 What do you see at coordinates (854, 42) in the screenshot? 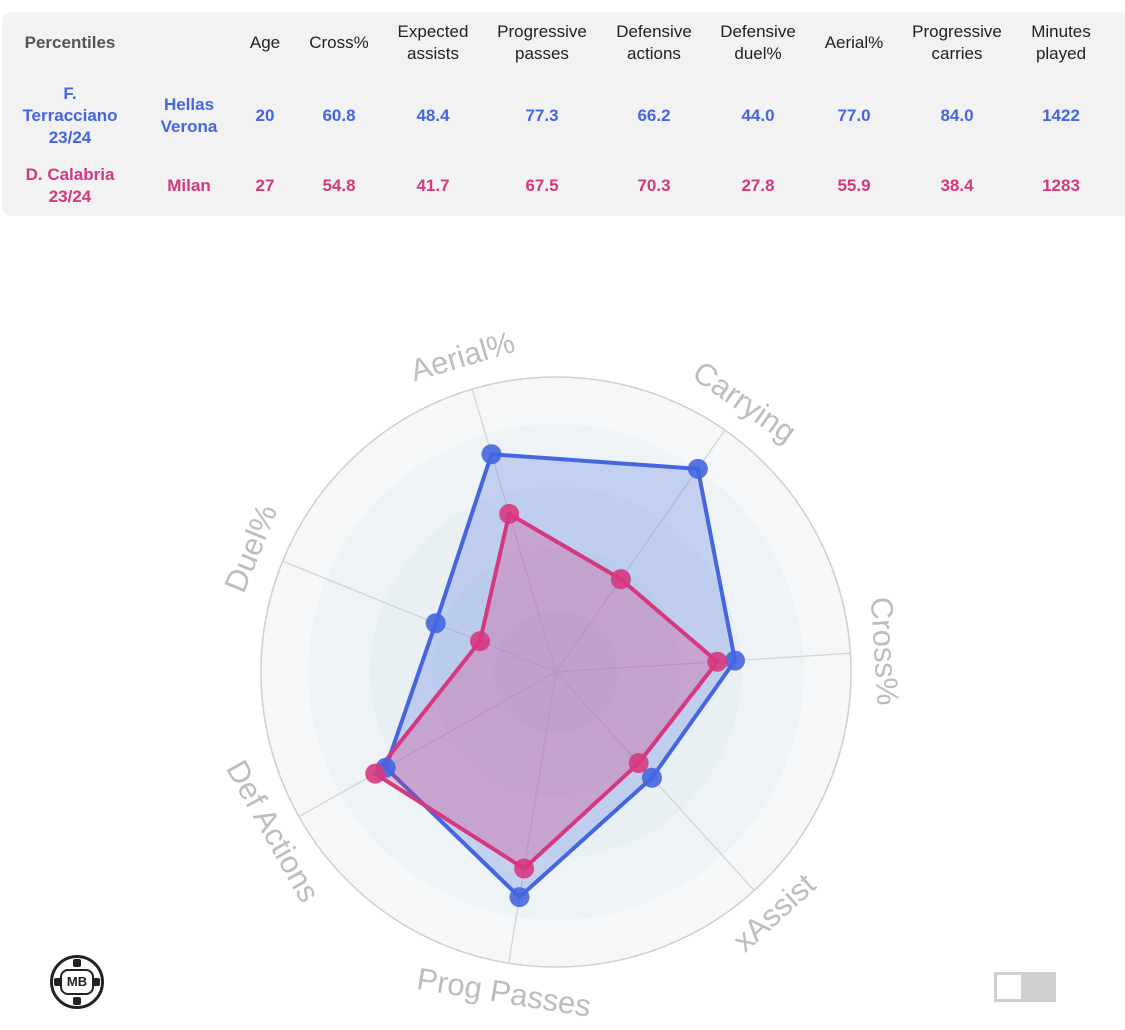
I see `table-header: Aerial%` at bounding box center [854, 42].